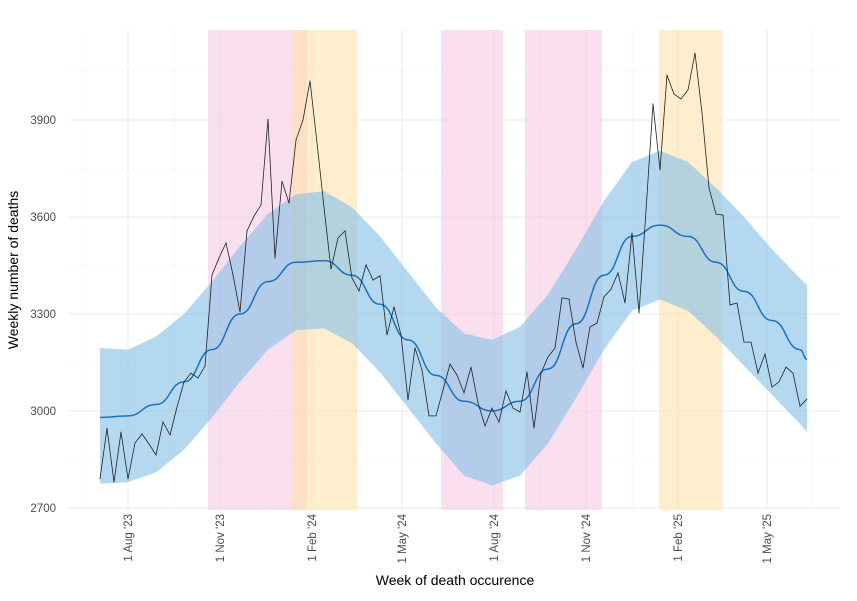 Image resolution: width=857 pixels, height=601 pixels. What do you see at coordinates (403, 538) in the screenshot?
I see `x-tick-label: 1 May '24` at bounding box center [403, 538].